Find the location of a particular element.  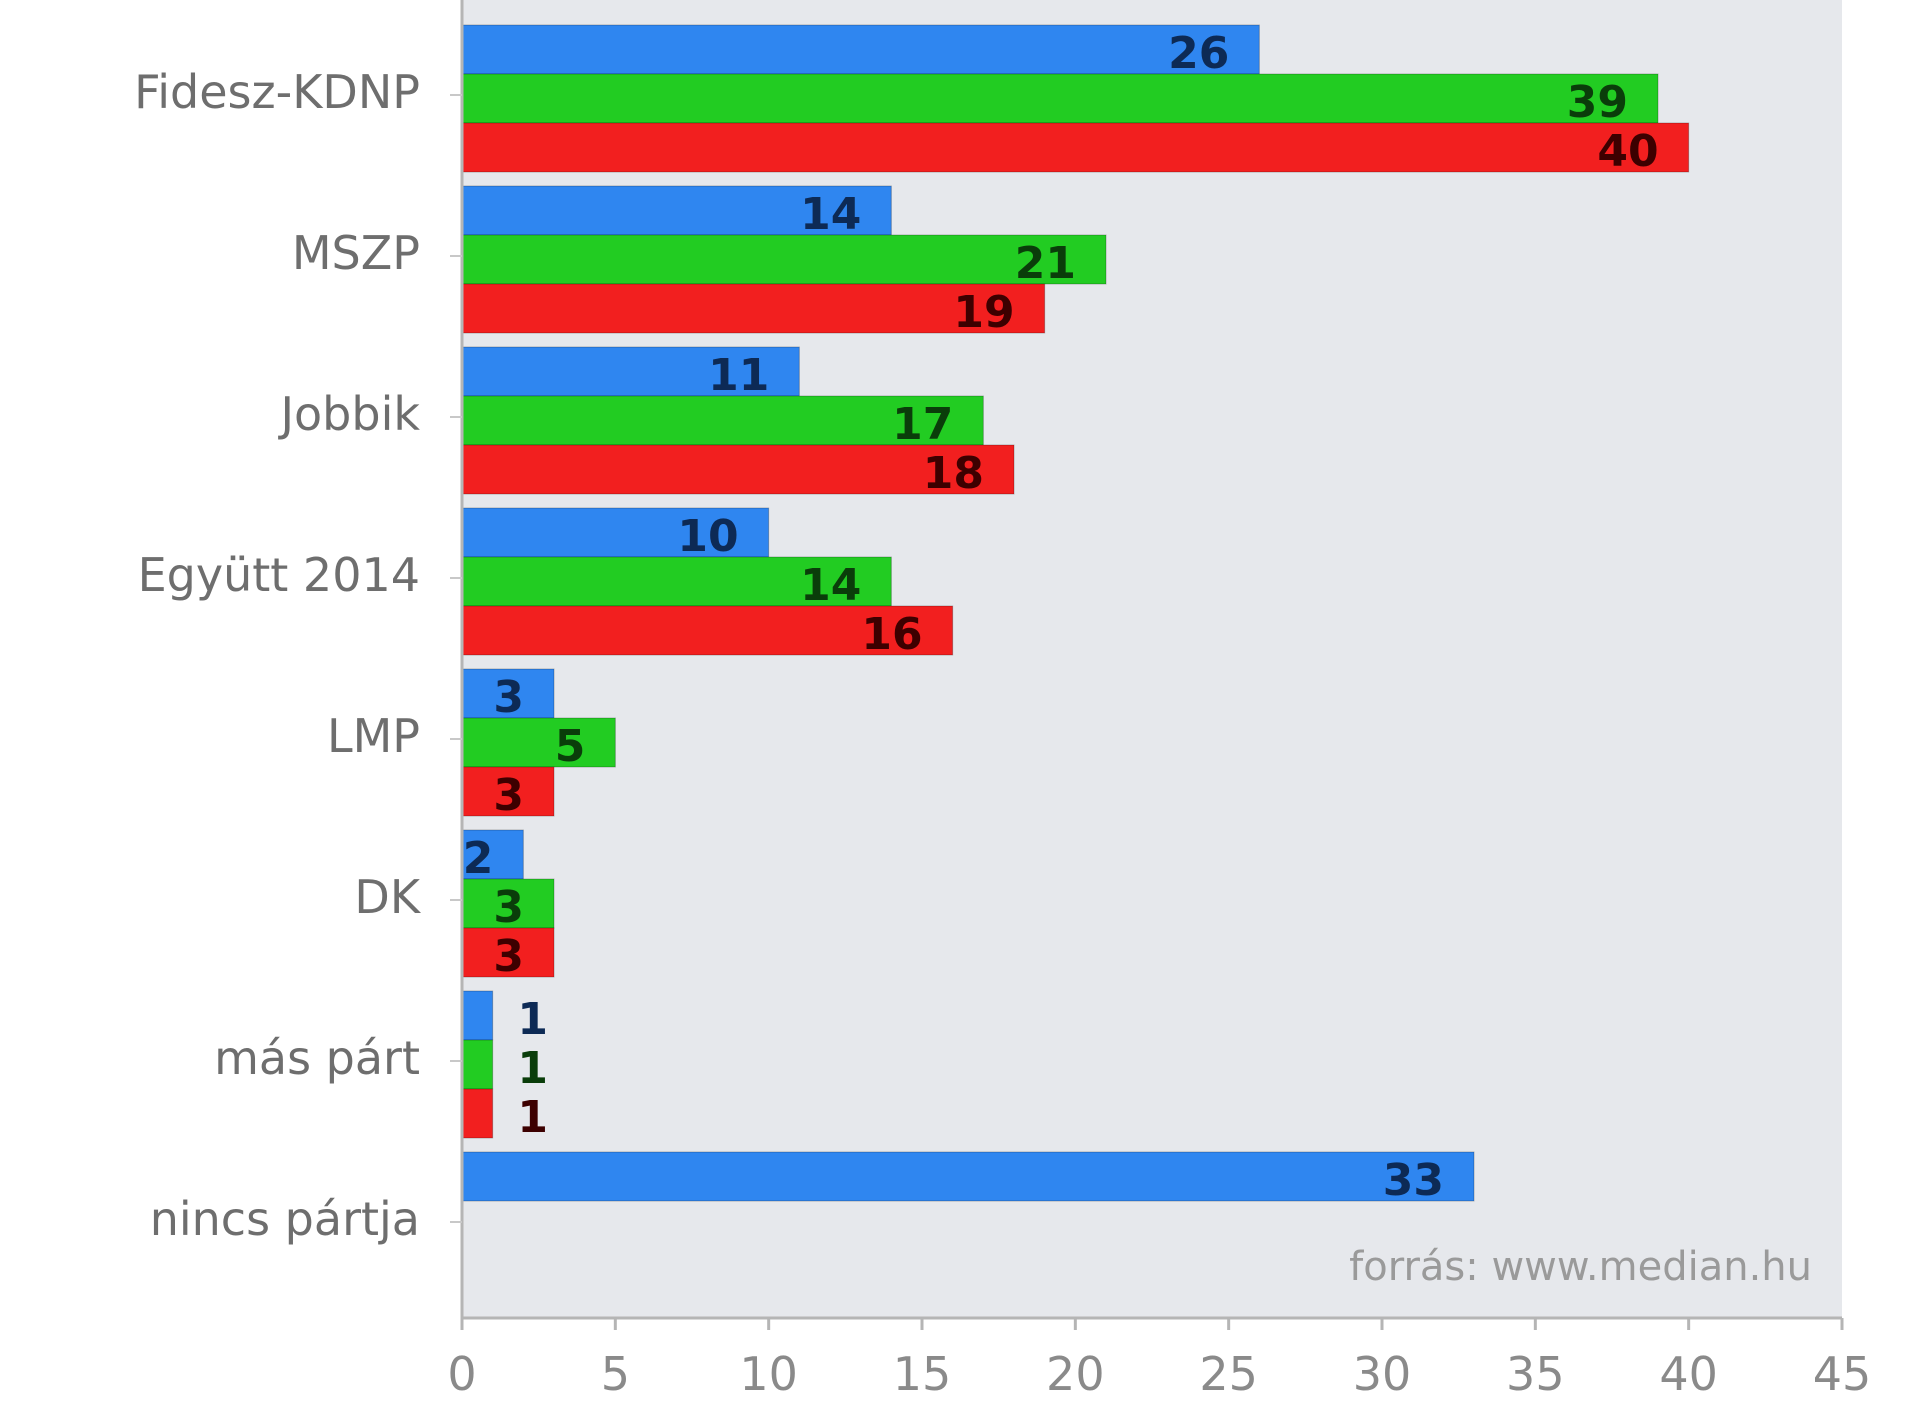

bar-value-label: 5 is located at coordinates (570, 746).